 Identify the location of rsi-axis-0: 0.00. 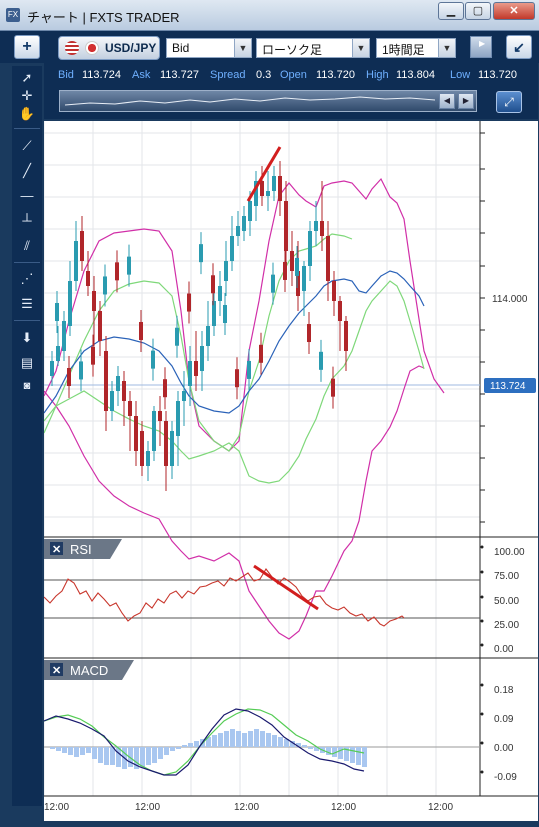
(504, 649).